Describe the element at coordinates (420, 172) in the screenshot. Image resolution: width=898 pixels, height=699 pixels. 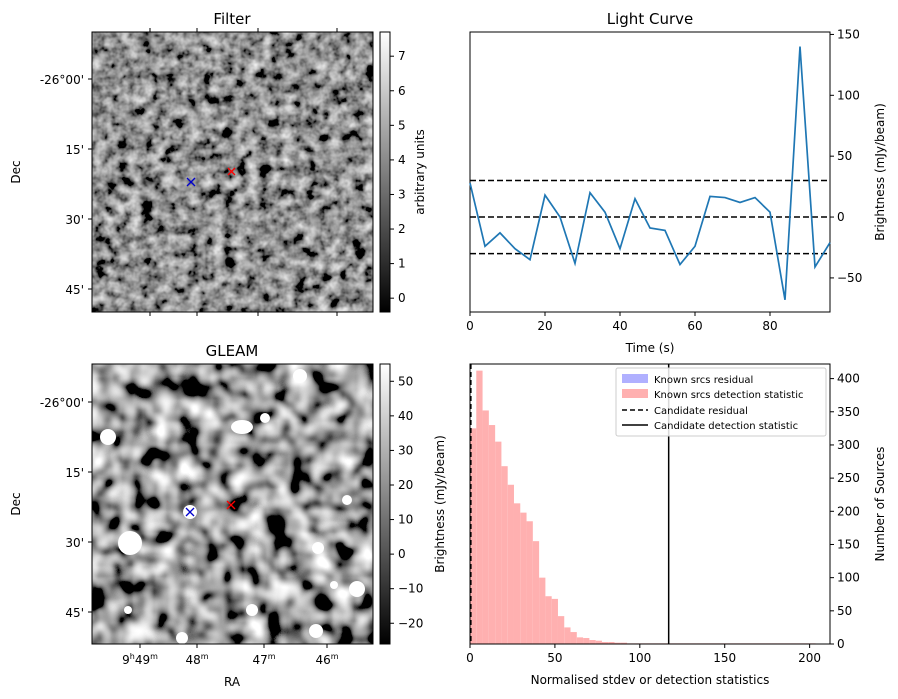
I see `filter-colorbar-label: arbitrary units` at that location.